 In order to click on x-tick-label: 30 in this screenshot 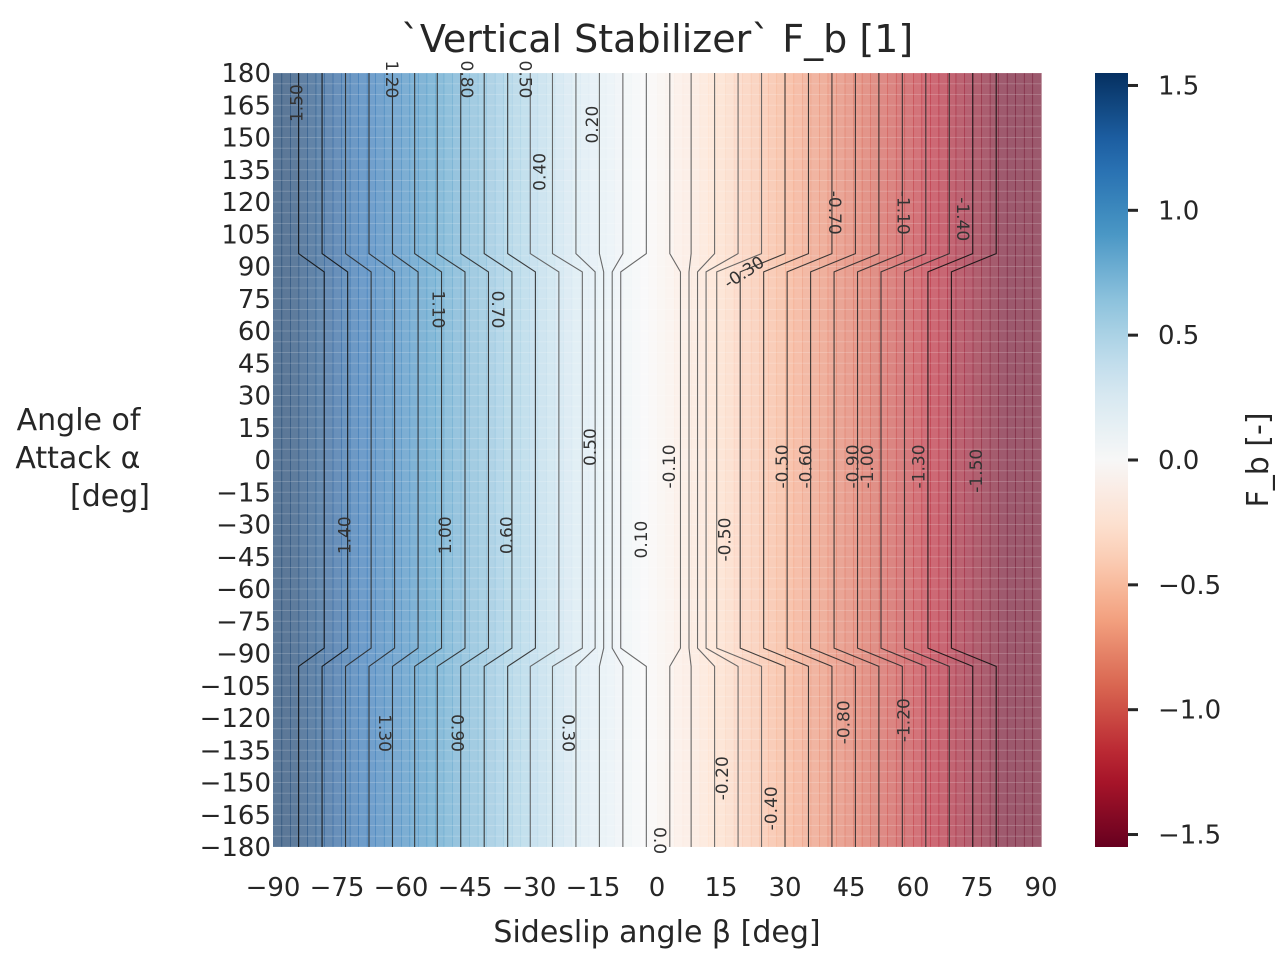, I will do `click(784, 888)`.